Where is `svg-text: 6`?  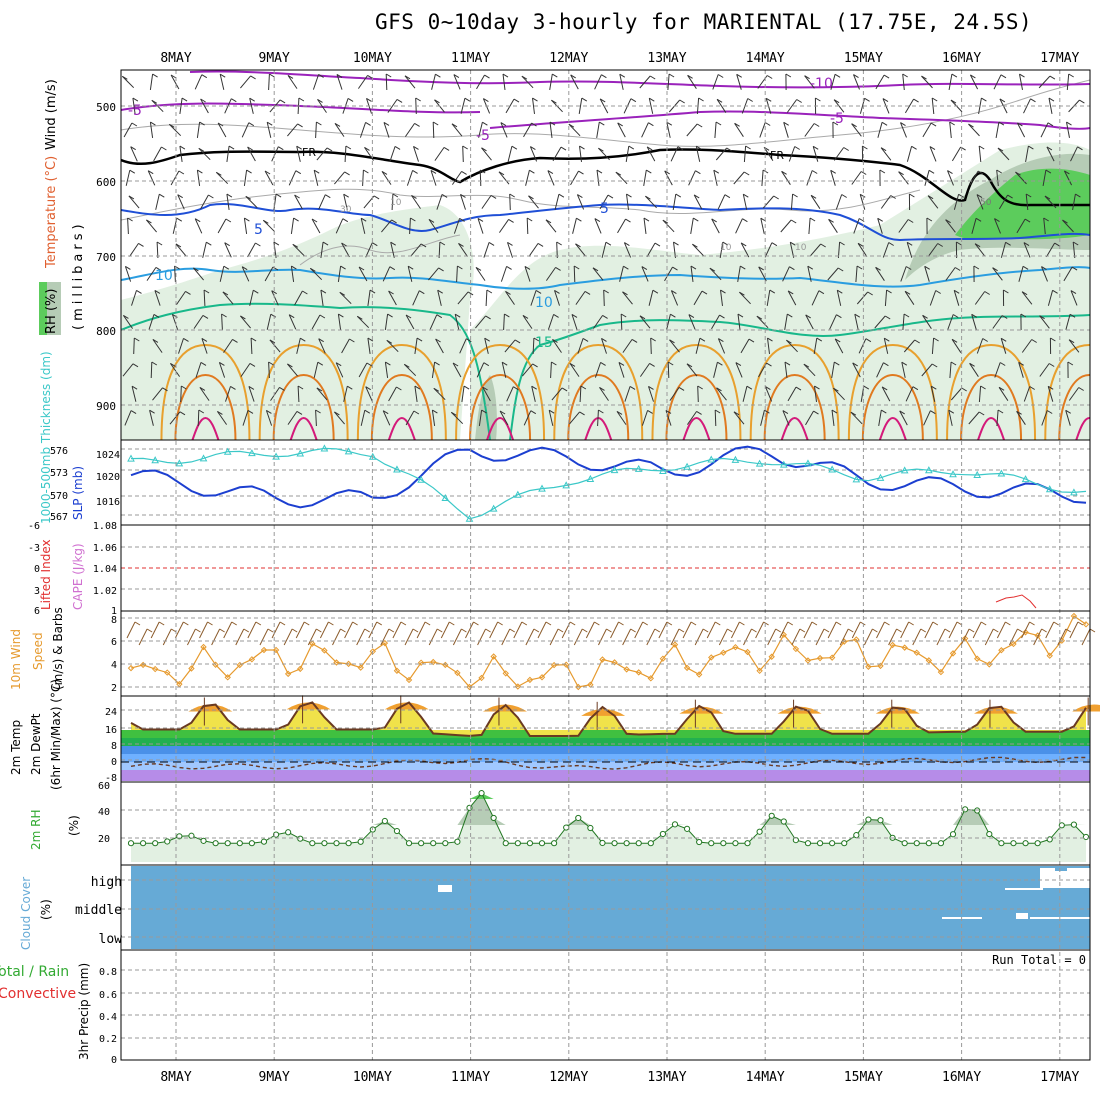 svg-text: 6 is located at coordinates (114, 642).